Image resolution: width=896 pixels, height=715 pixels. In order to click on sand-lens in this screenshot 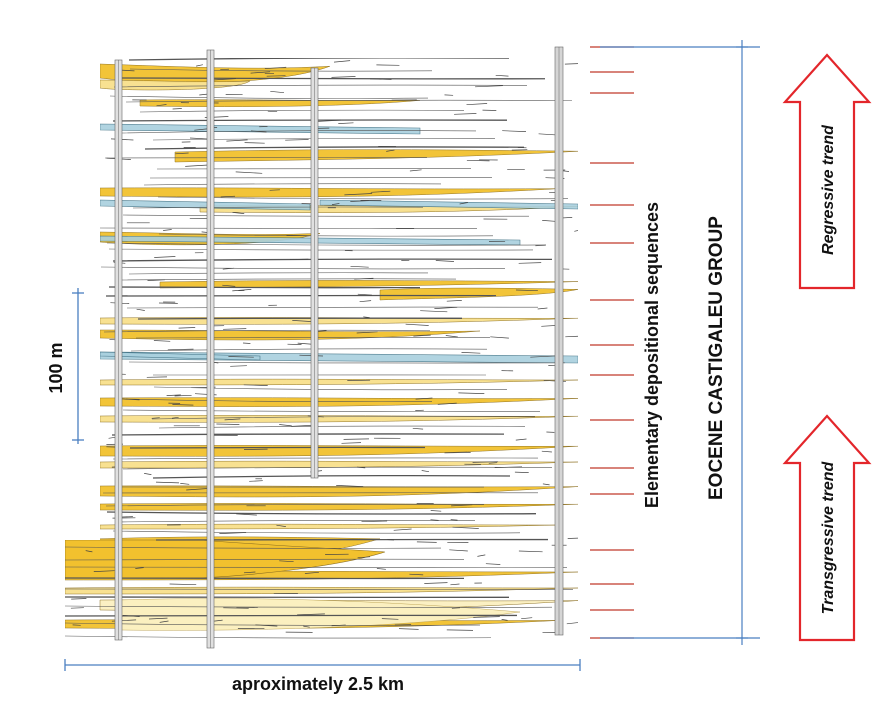, I will do `click(338, 419)`.